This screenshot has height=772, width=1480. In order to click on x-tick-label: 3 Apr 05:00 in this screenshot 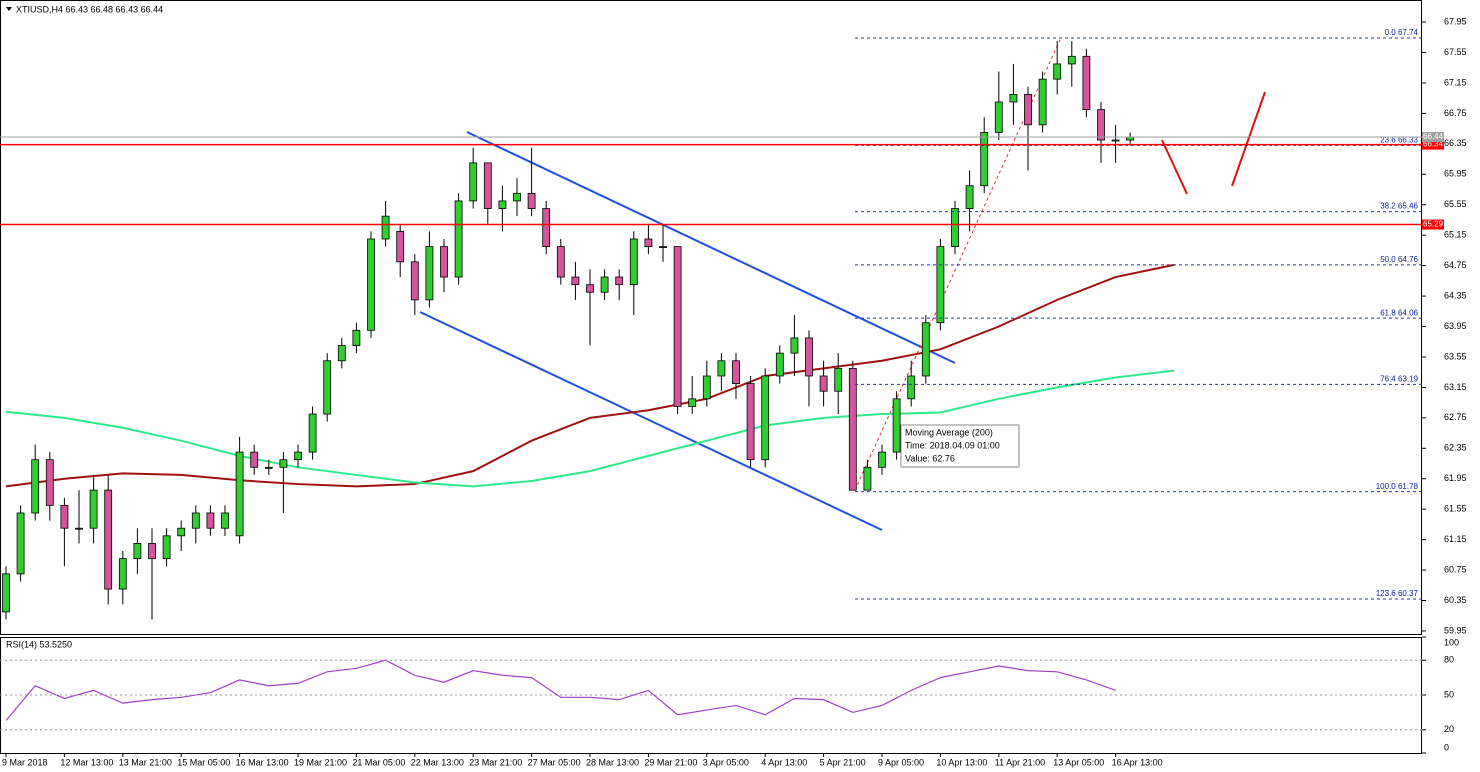, I will do `click(726, 762)`.